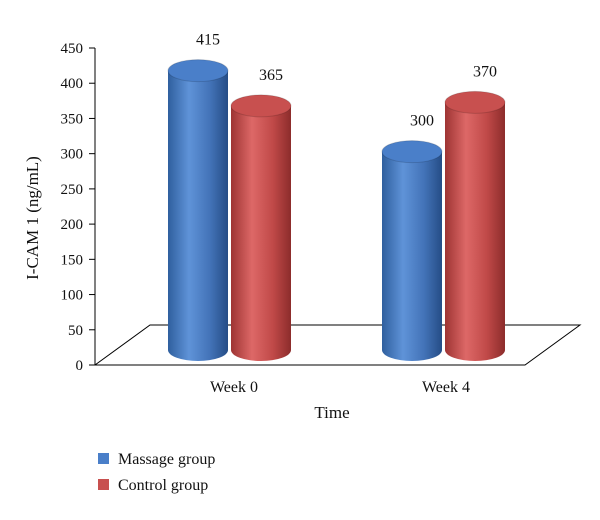 The height and width of the screenshot is (520, 600). Describe the element at coordinates (80, 366) in the screenshot. I see `y-tick-label: 0` at that location.